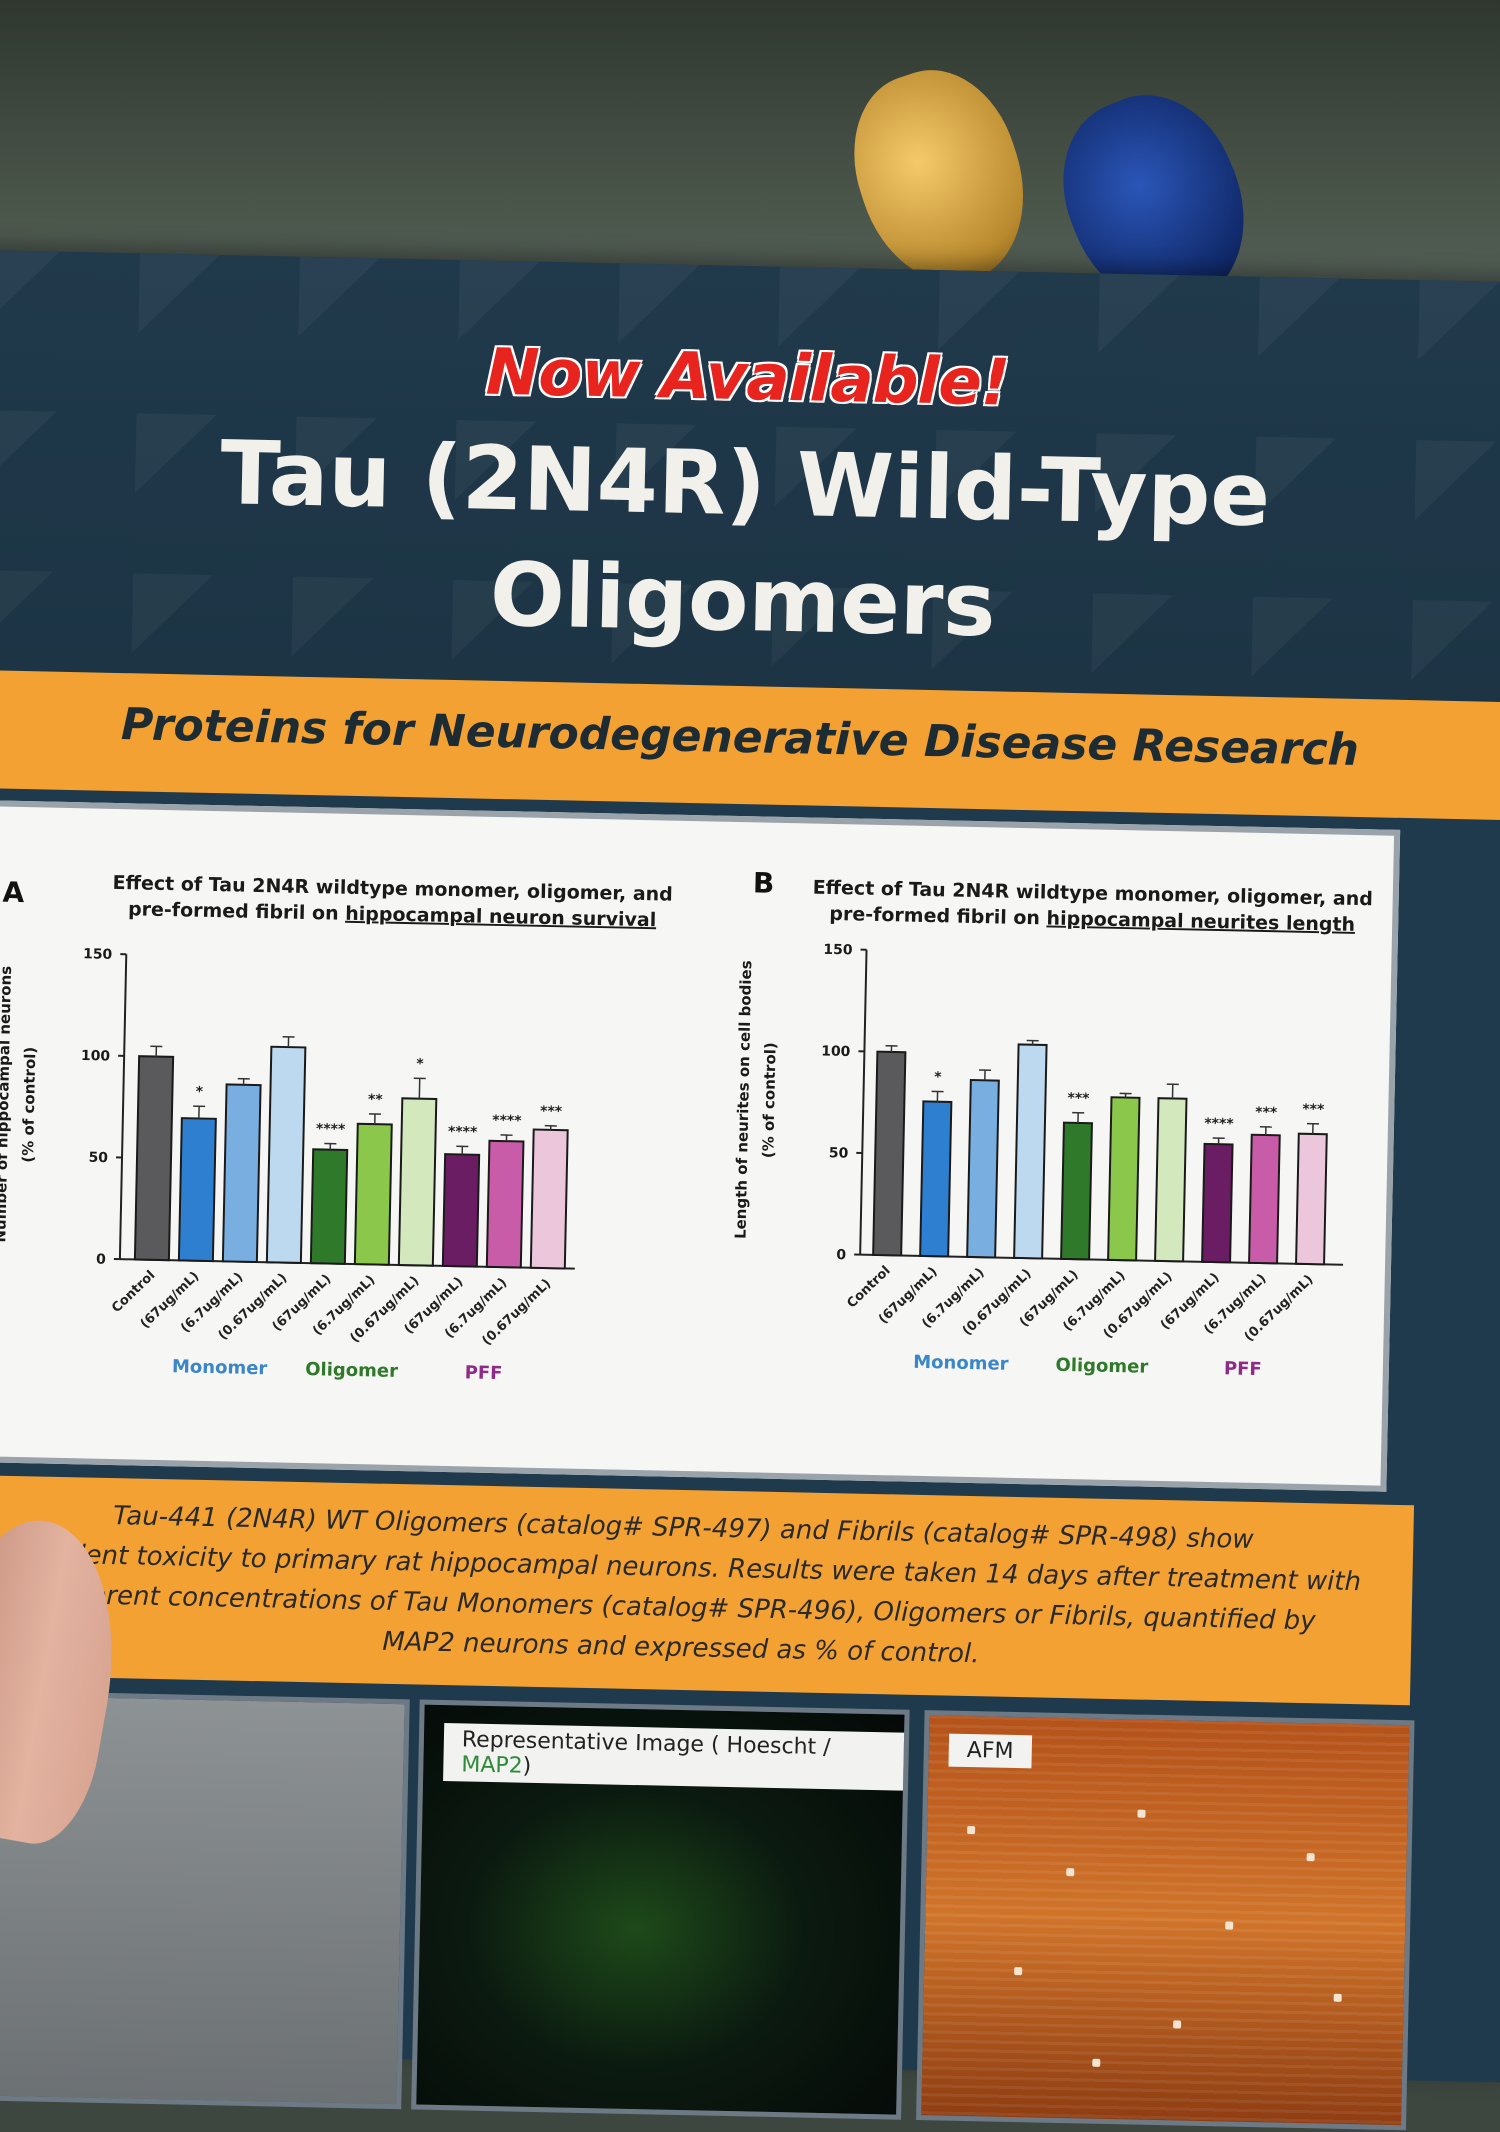 Image resolution: width=1500 pixels, height=2132 pixels. What do you see at coordinates (1165, 1920) in the screenshot?
I see `afm-image-panel: AFM` at bounding box center [1165, 1920].